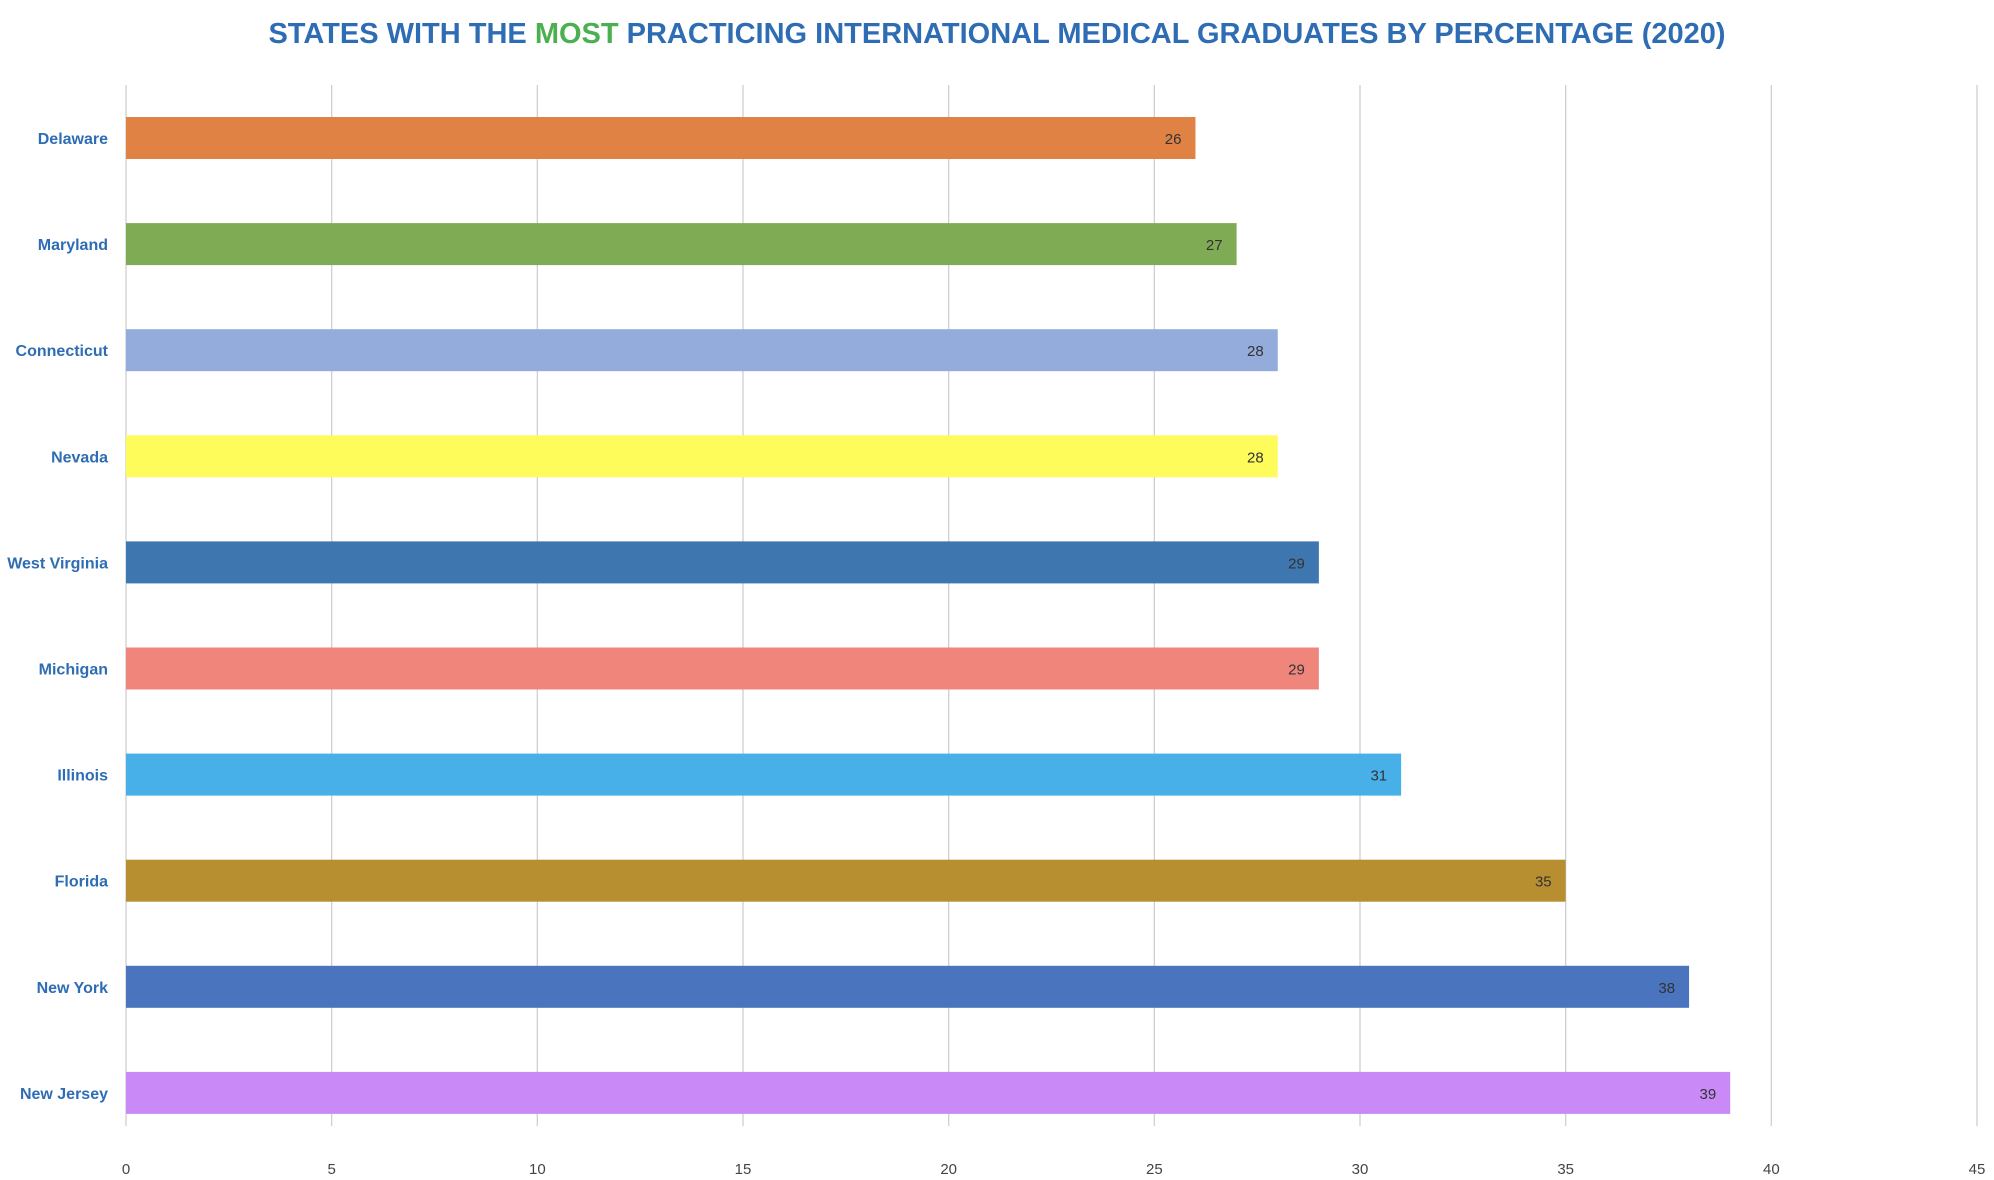 The height and width of the screenshot is (1180, 1994). I want to click on data-label: 31, so click(1378, 776).